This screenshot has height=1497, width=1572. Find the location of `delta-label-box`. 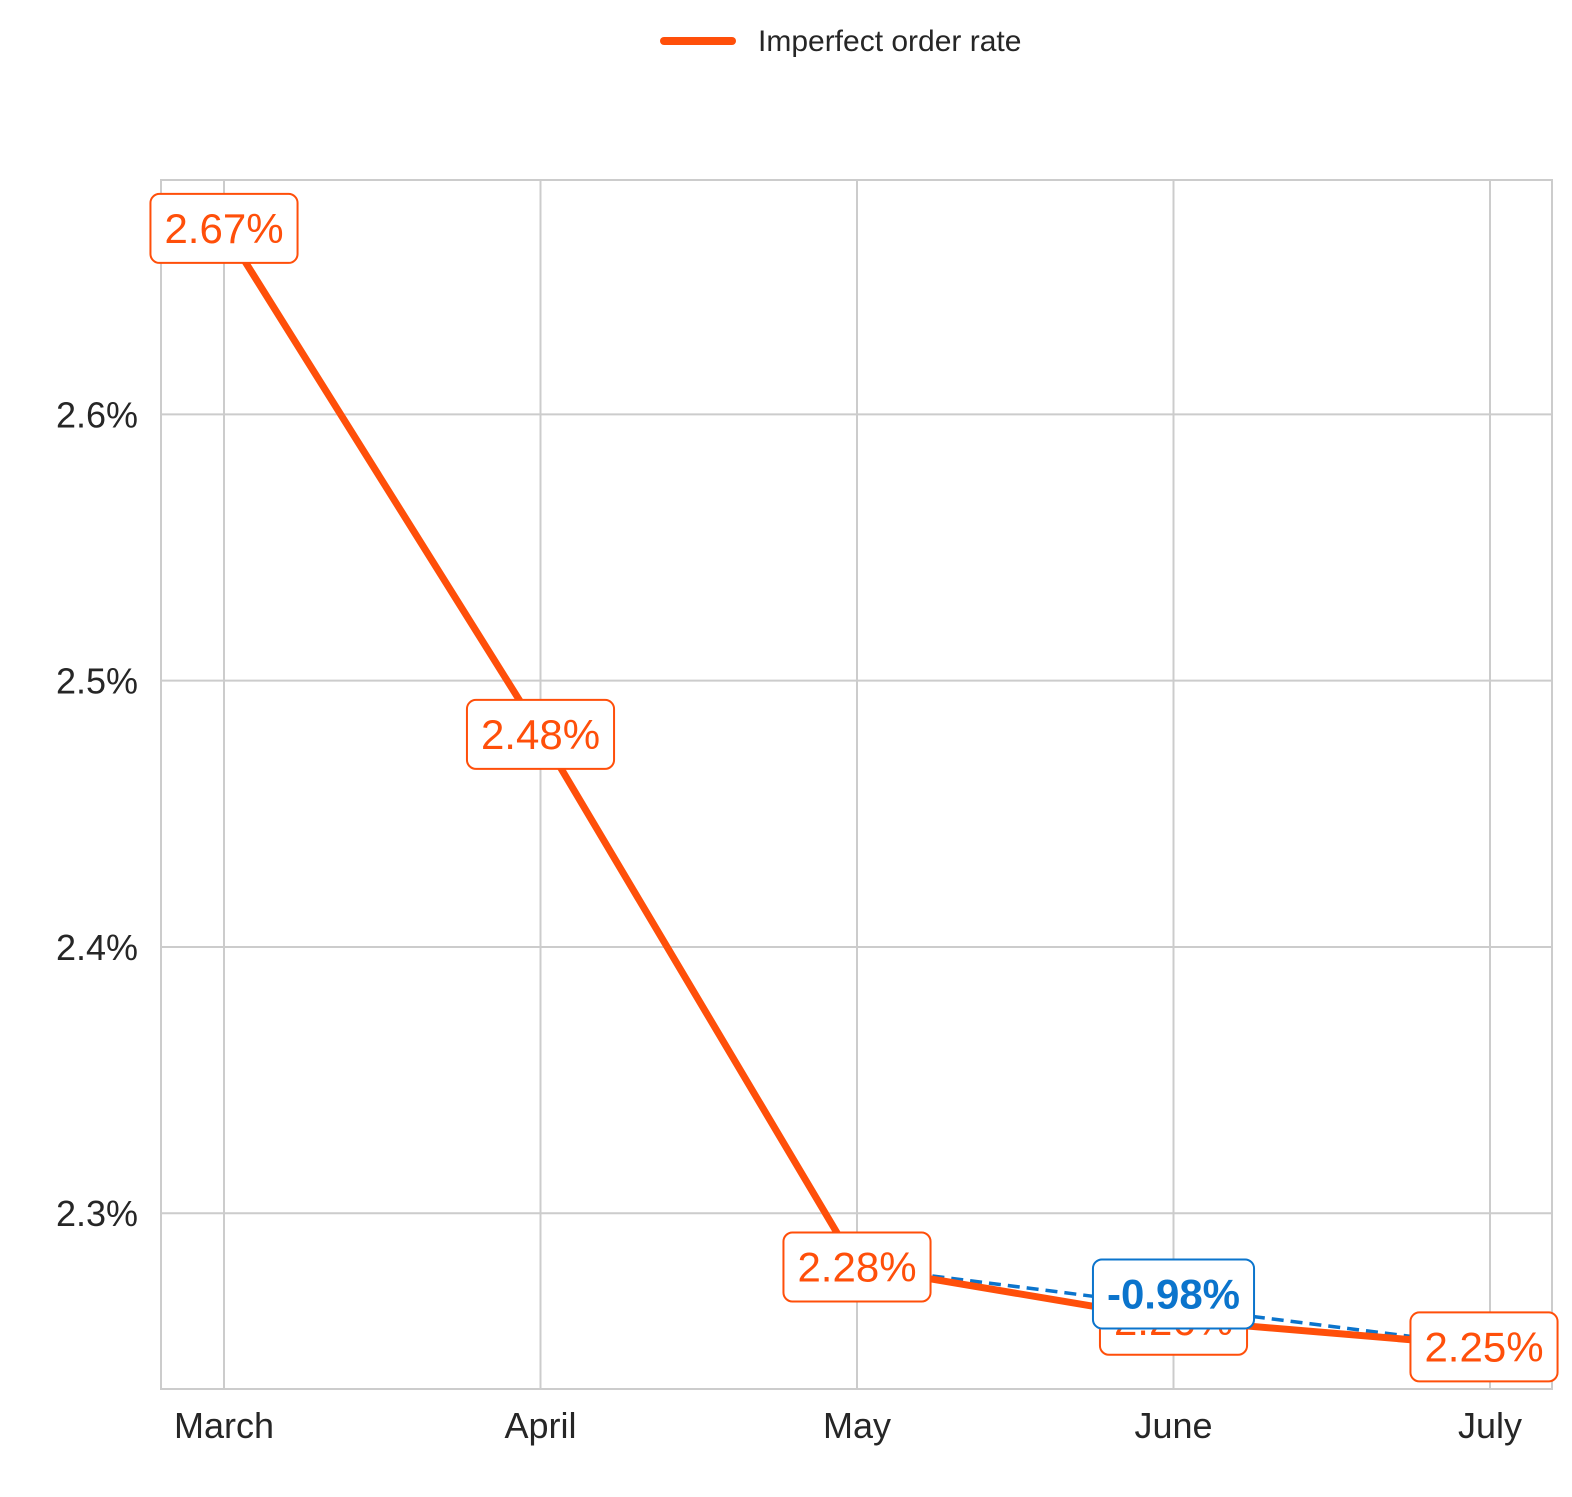

delta-label-box is located at coordinates (1173, 1294).